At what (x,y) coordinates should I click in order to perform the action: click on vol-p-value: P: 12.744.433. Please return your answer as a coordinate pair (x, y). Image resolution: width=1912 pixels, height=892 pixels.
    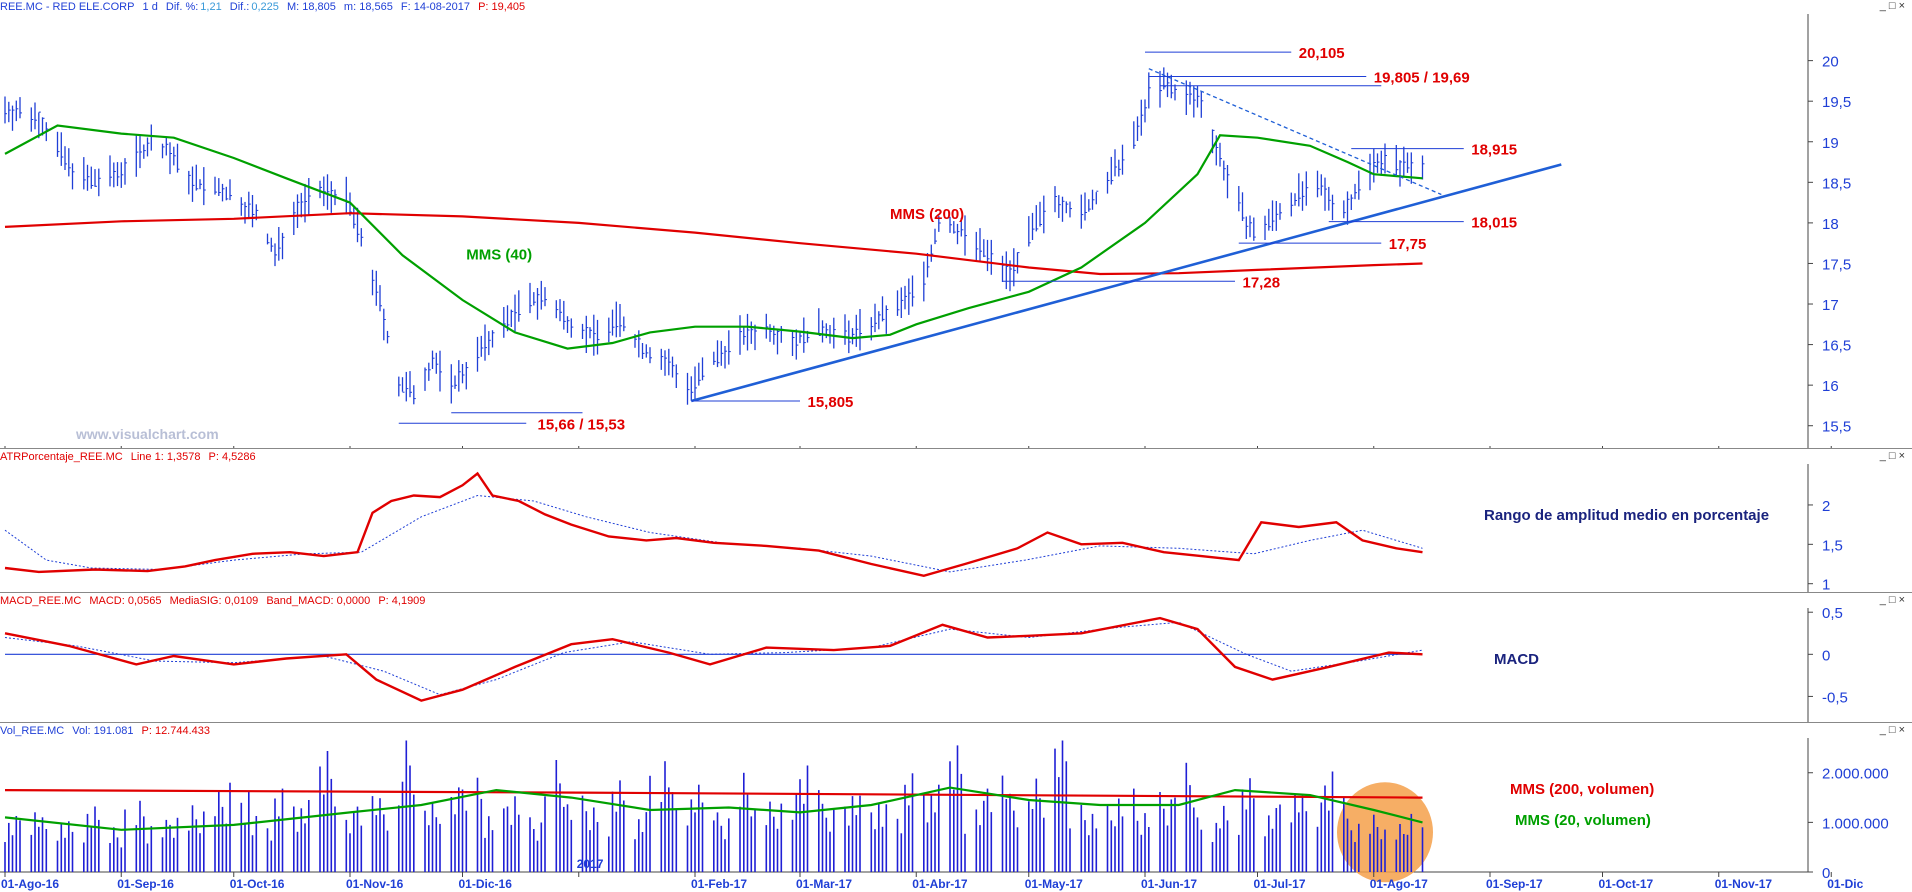
    Looking at the image, I should click on (176, 731).